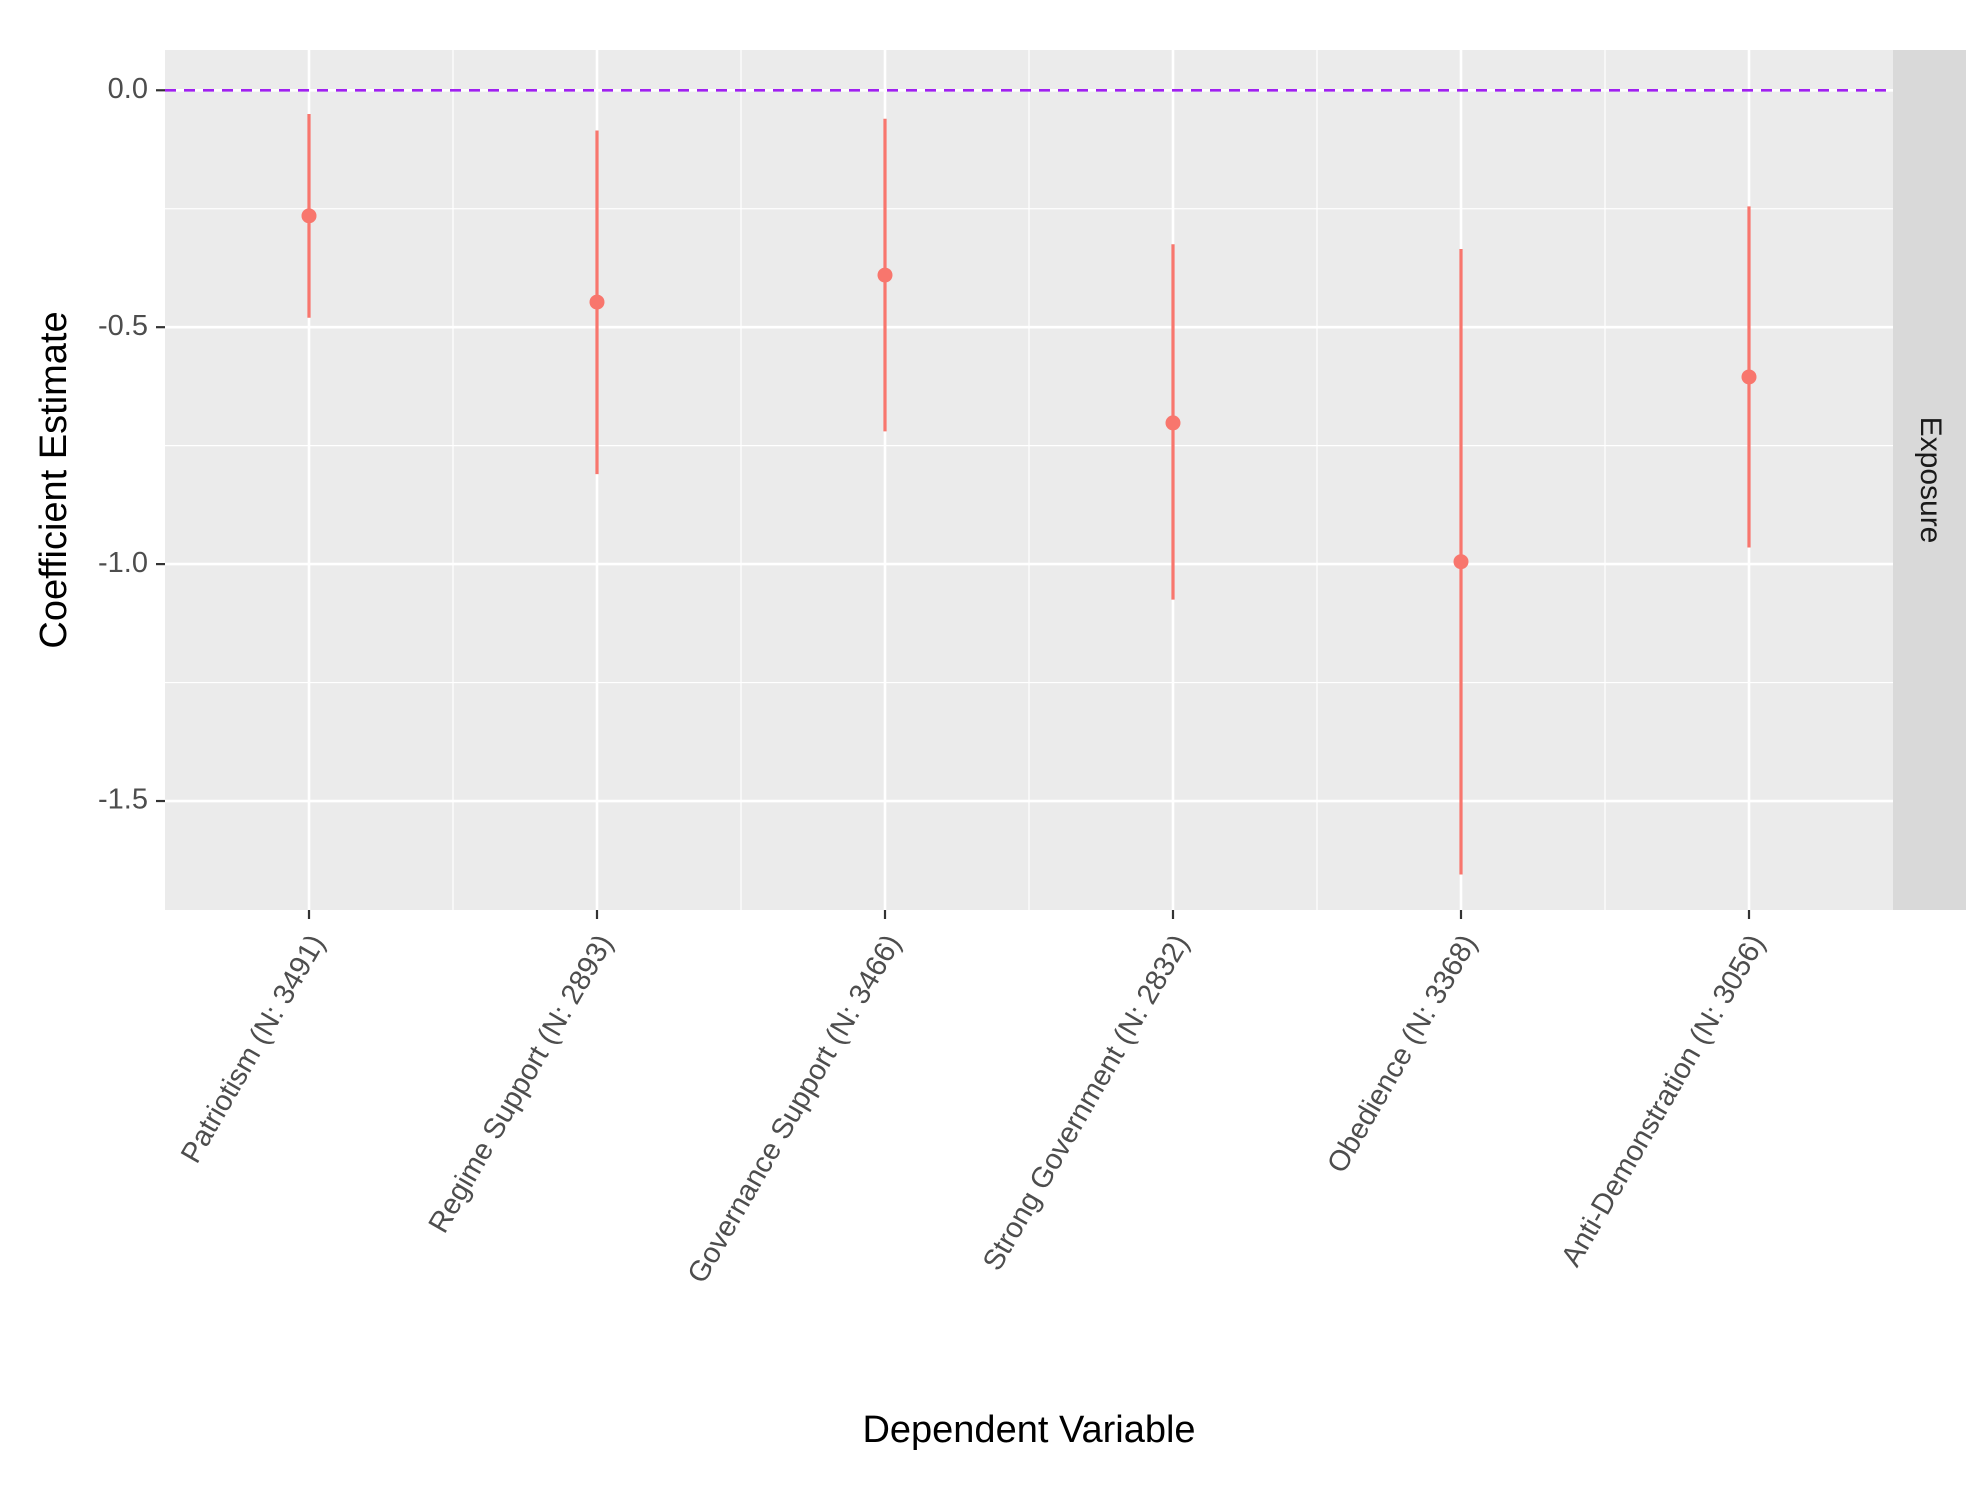 Image resolution: width=1981 pixels, height=1505 pixels. Describe the element at coordinates (1663, 1100) in the screenshot. I see `x-tick-label: Anti-Demonstration (N: 3056)` at that location.